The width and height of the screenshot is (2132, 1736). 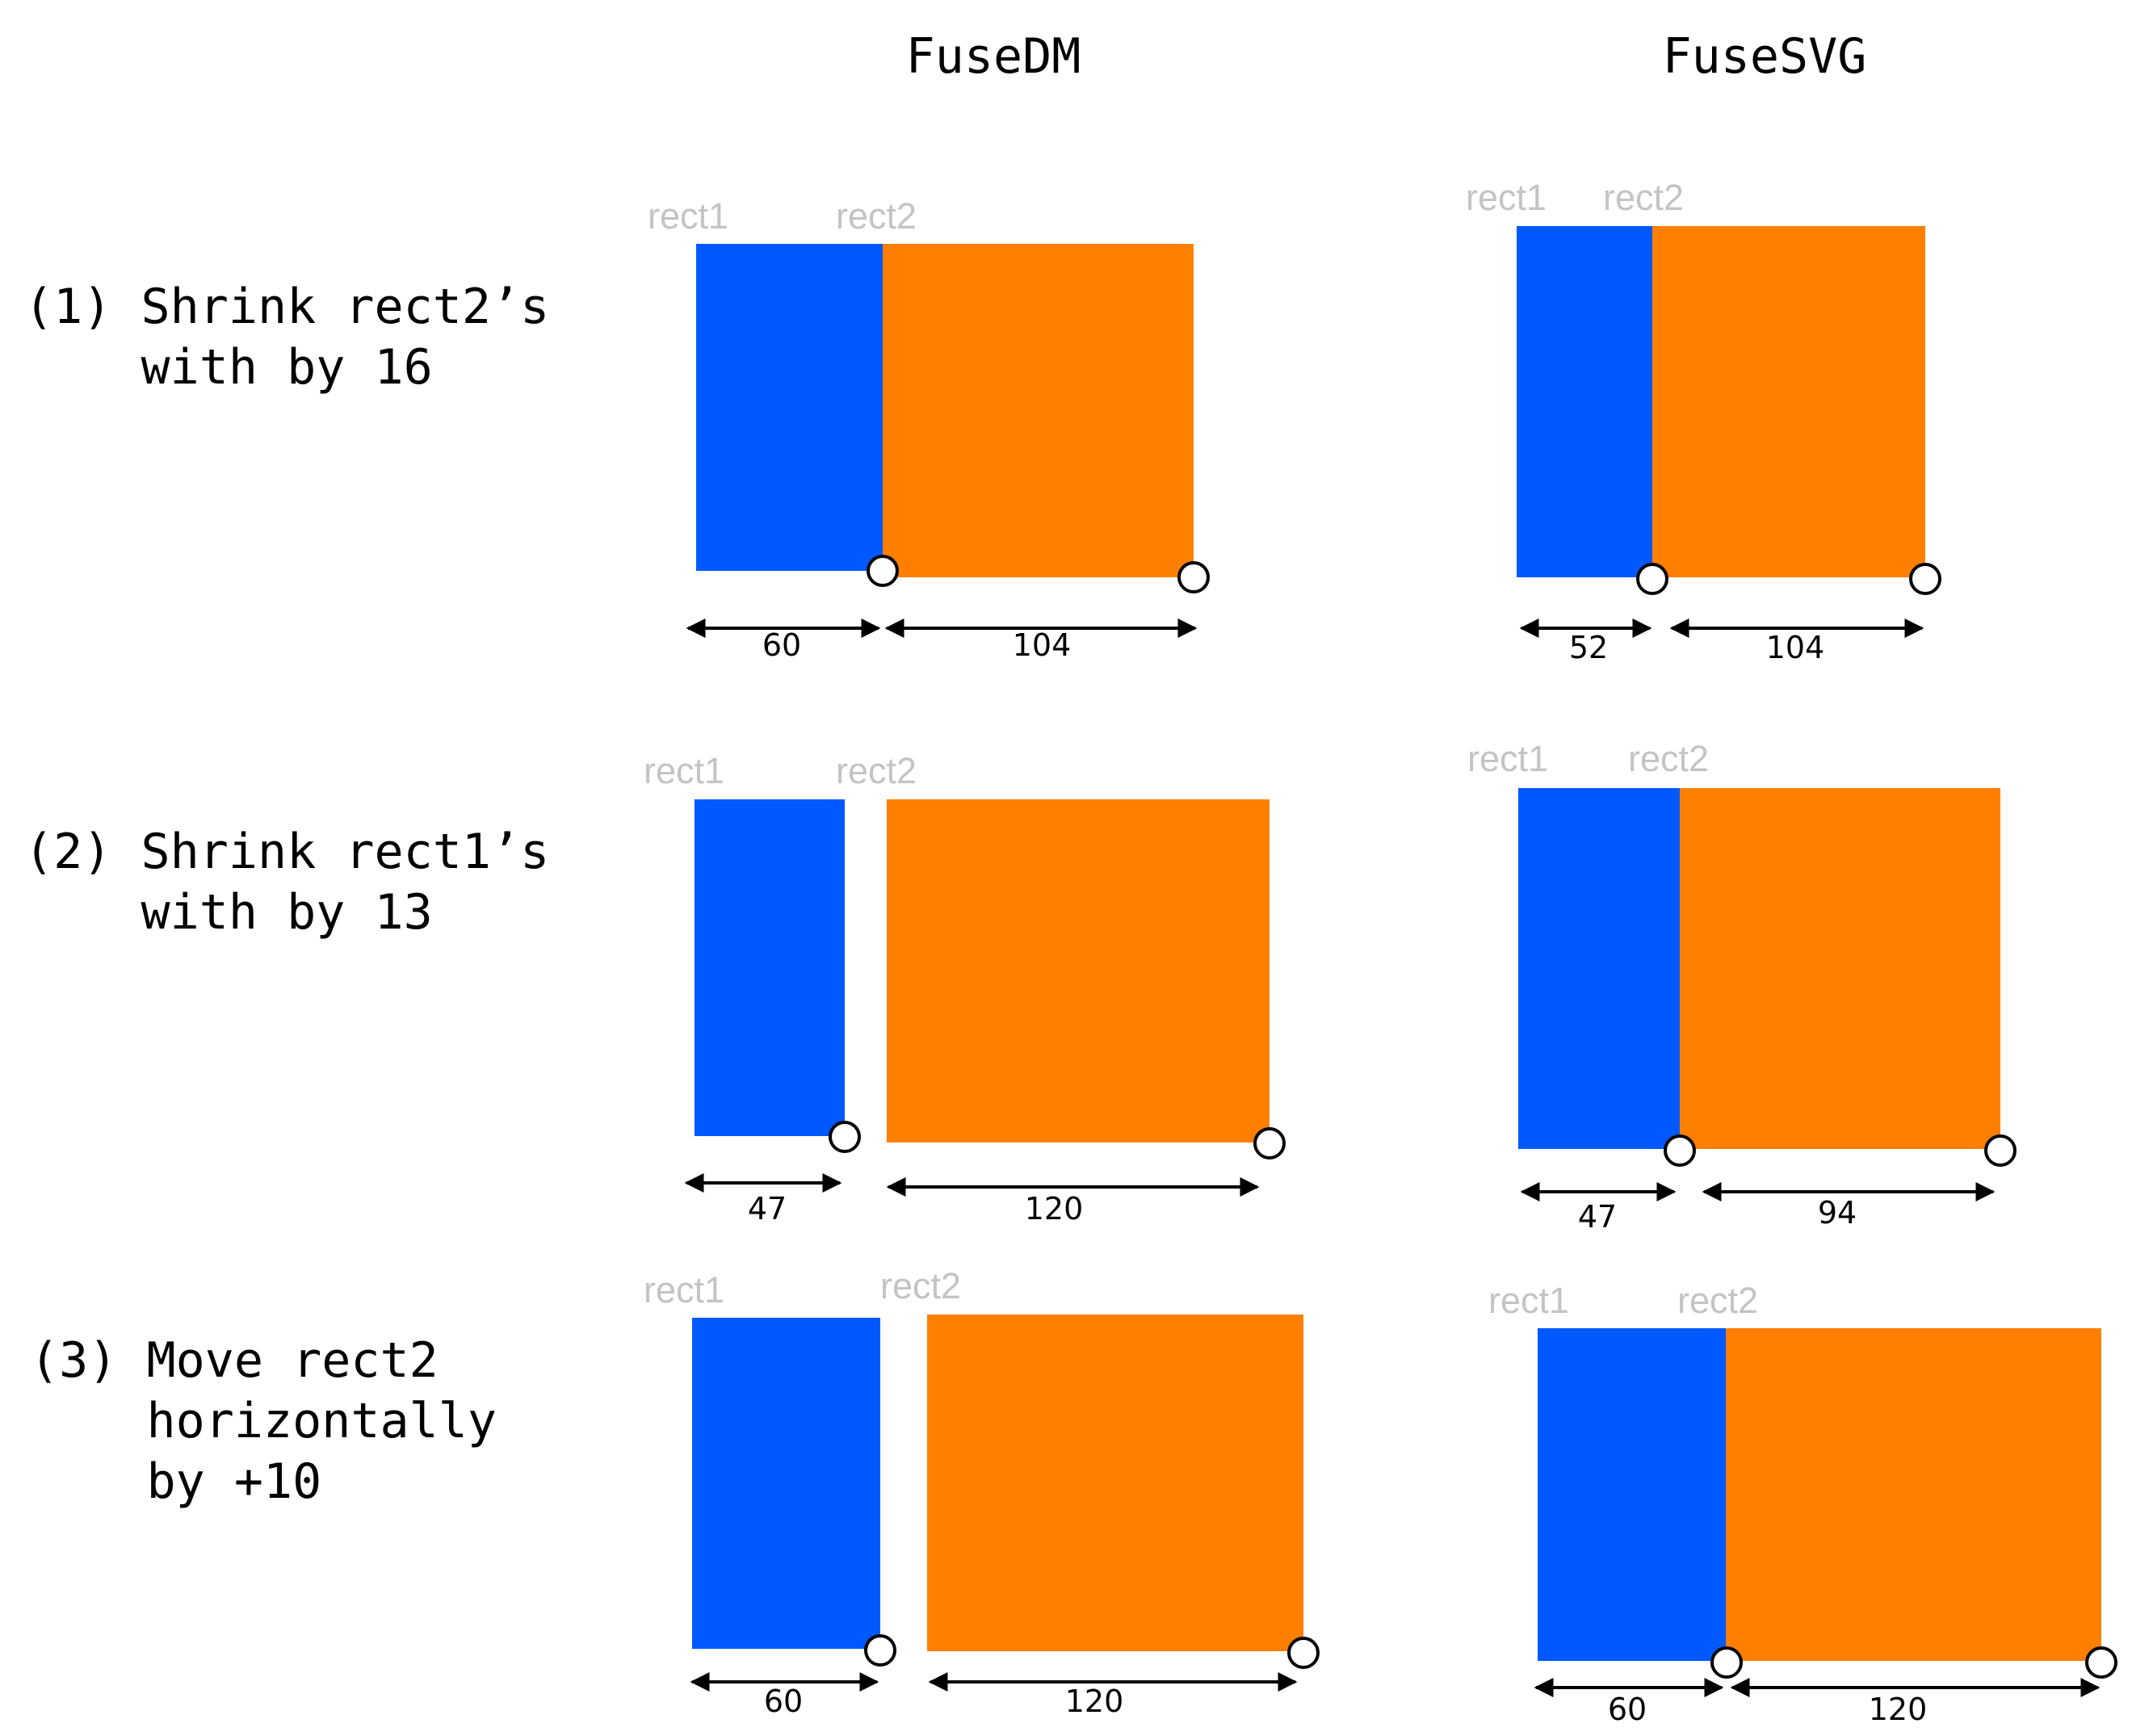 What do you see at coordinates (287, 338) in the screenshot?
I see `row-1-label: (1) Shrink rect2’s with by 16` at bounding box center [287, 338].